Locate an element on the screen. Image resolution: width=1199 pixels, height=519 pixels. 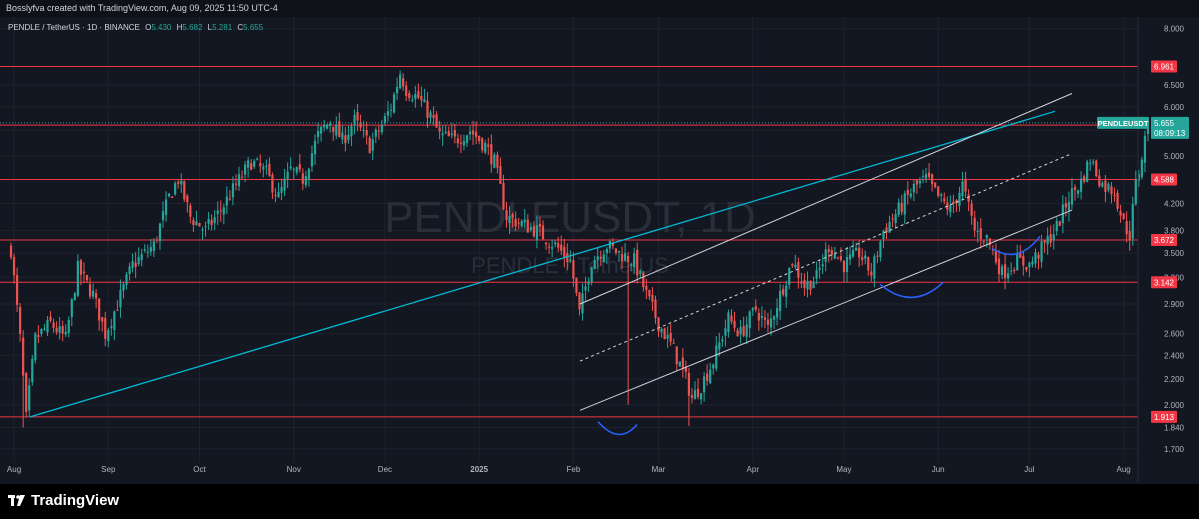
current-price-value: 5.655 is located at coordinates (1164, 123).